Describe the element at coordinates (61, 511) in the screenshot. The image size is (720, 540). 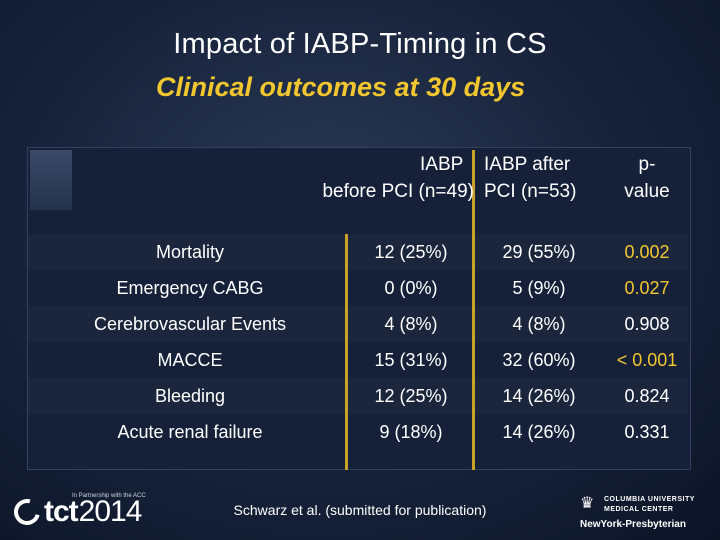
I see `tct-logo-text: tct` at that location.